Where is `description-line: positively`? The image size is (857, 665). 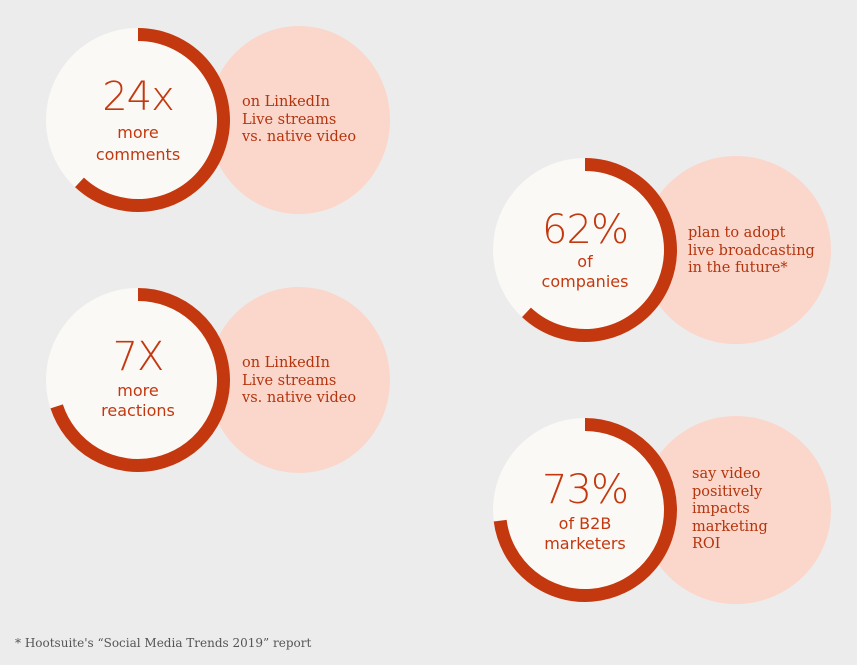 description-line: positively is located at coordinates (727, 491).